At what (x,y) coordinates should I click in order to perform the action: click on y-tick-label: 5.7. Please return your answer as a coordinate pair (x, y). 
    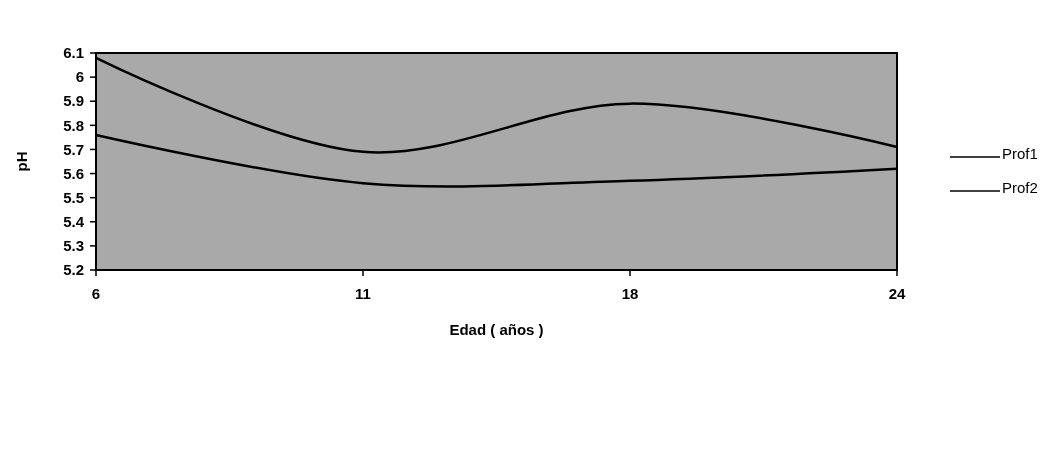
    Looking at the image, I should click on (73, 149).